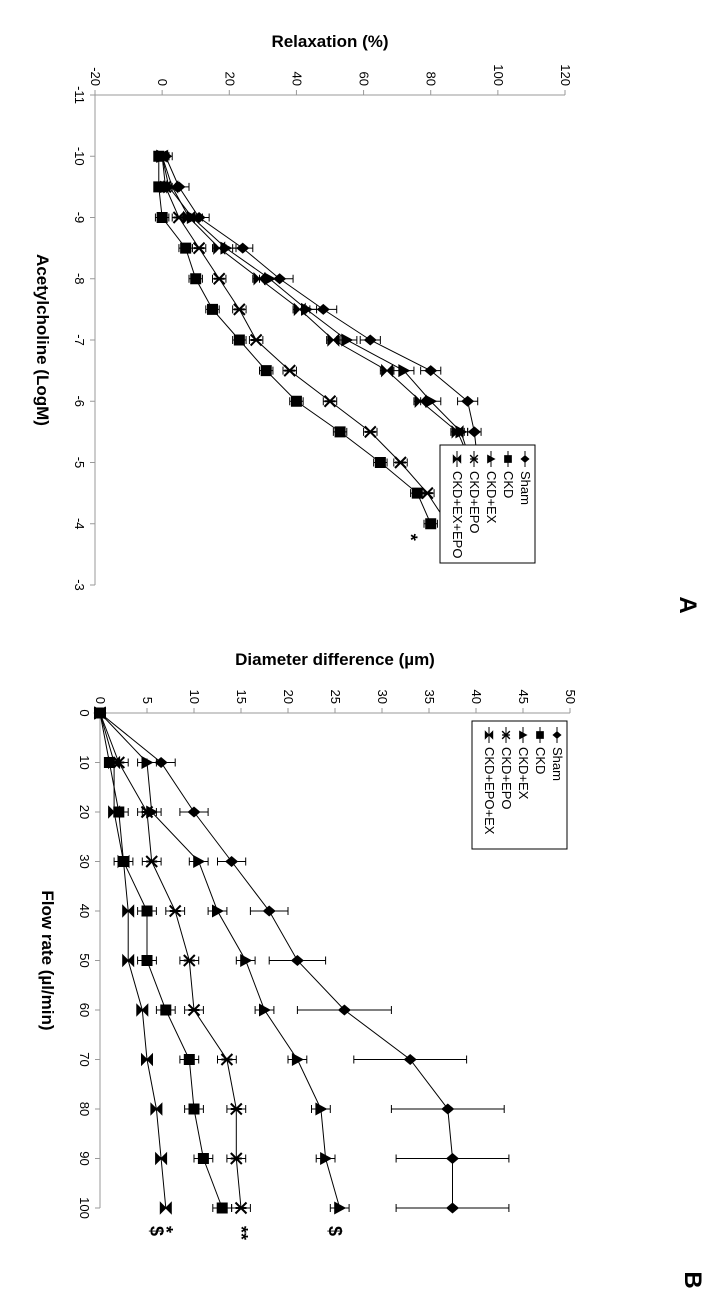 This screenshot has height=1290, width=723. What do you see at coordinates (329, 41) in the screenshot?
I see `panel-a-y-axis-title: Relaxation (%)` at bounding box center [329, 41].